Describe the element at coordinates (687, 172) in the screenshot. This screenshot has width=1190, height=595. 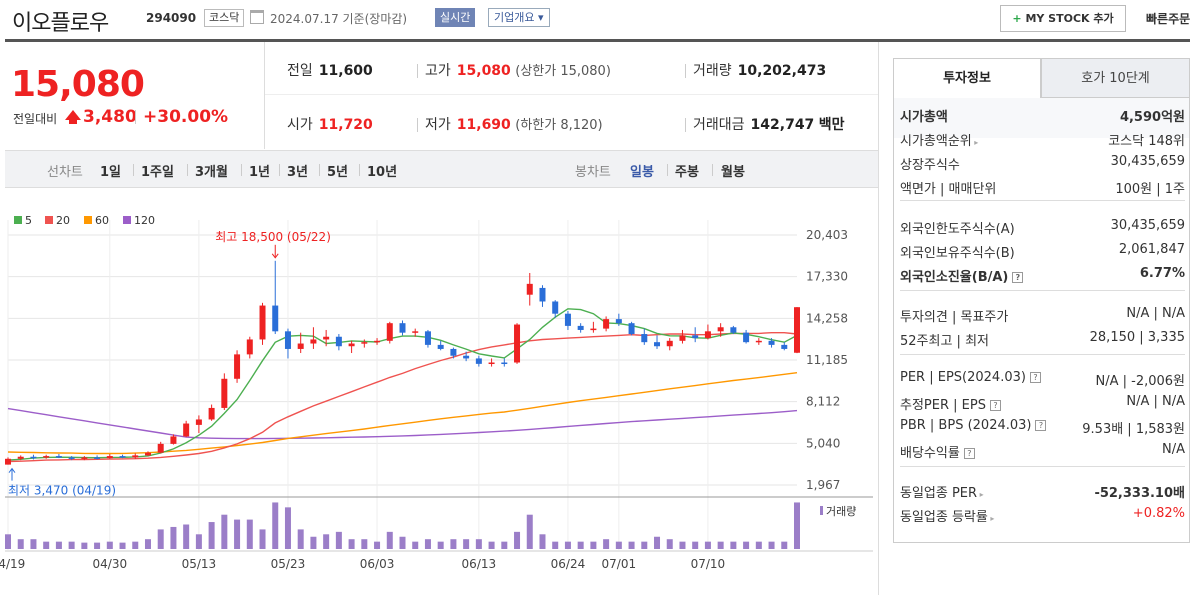
I see `candle-weekly: 주봉` at that location.